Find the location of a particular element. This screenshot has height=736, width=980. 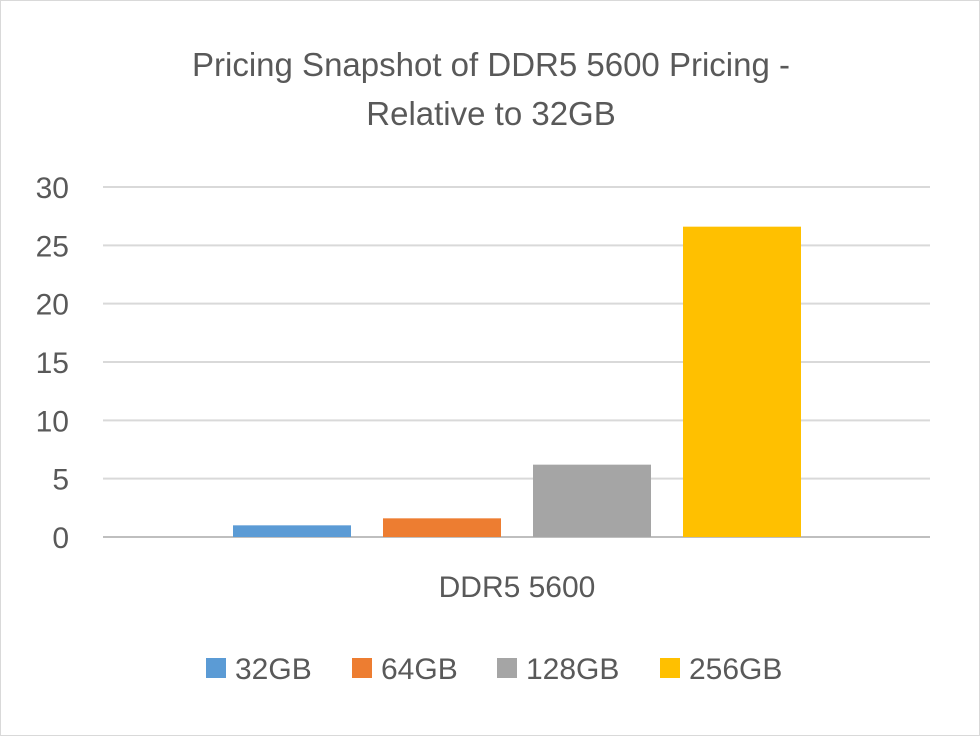

legend-swatch-64gb is located at coordinates (362, 668).